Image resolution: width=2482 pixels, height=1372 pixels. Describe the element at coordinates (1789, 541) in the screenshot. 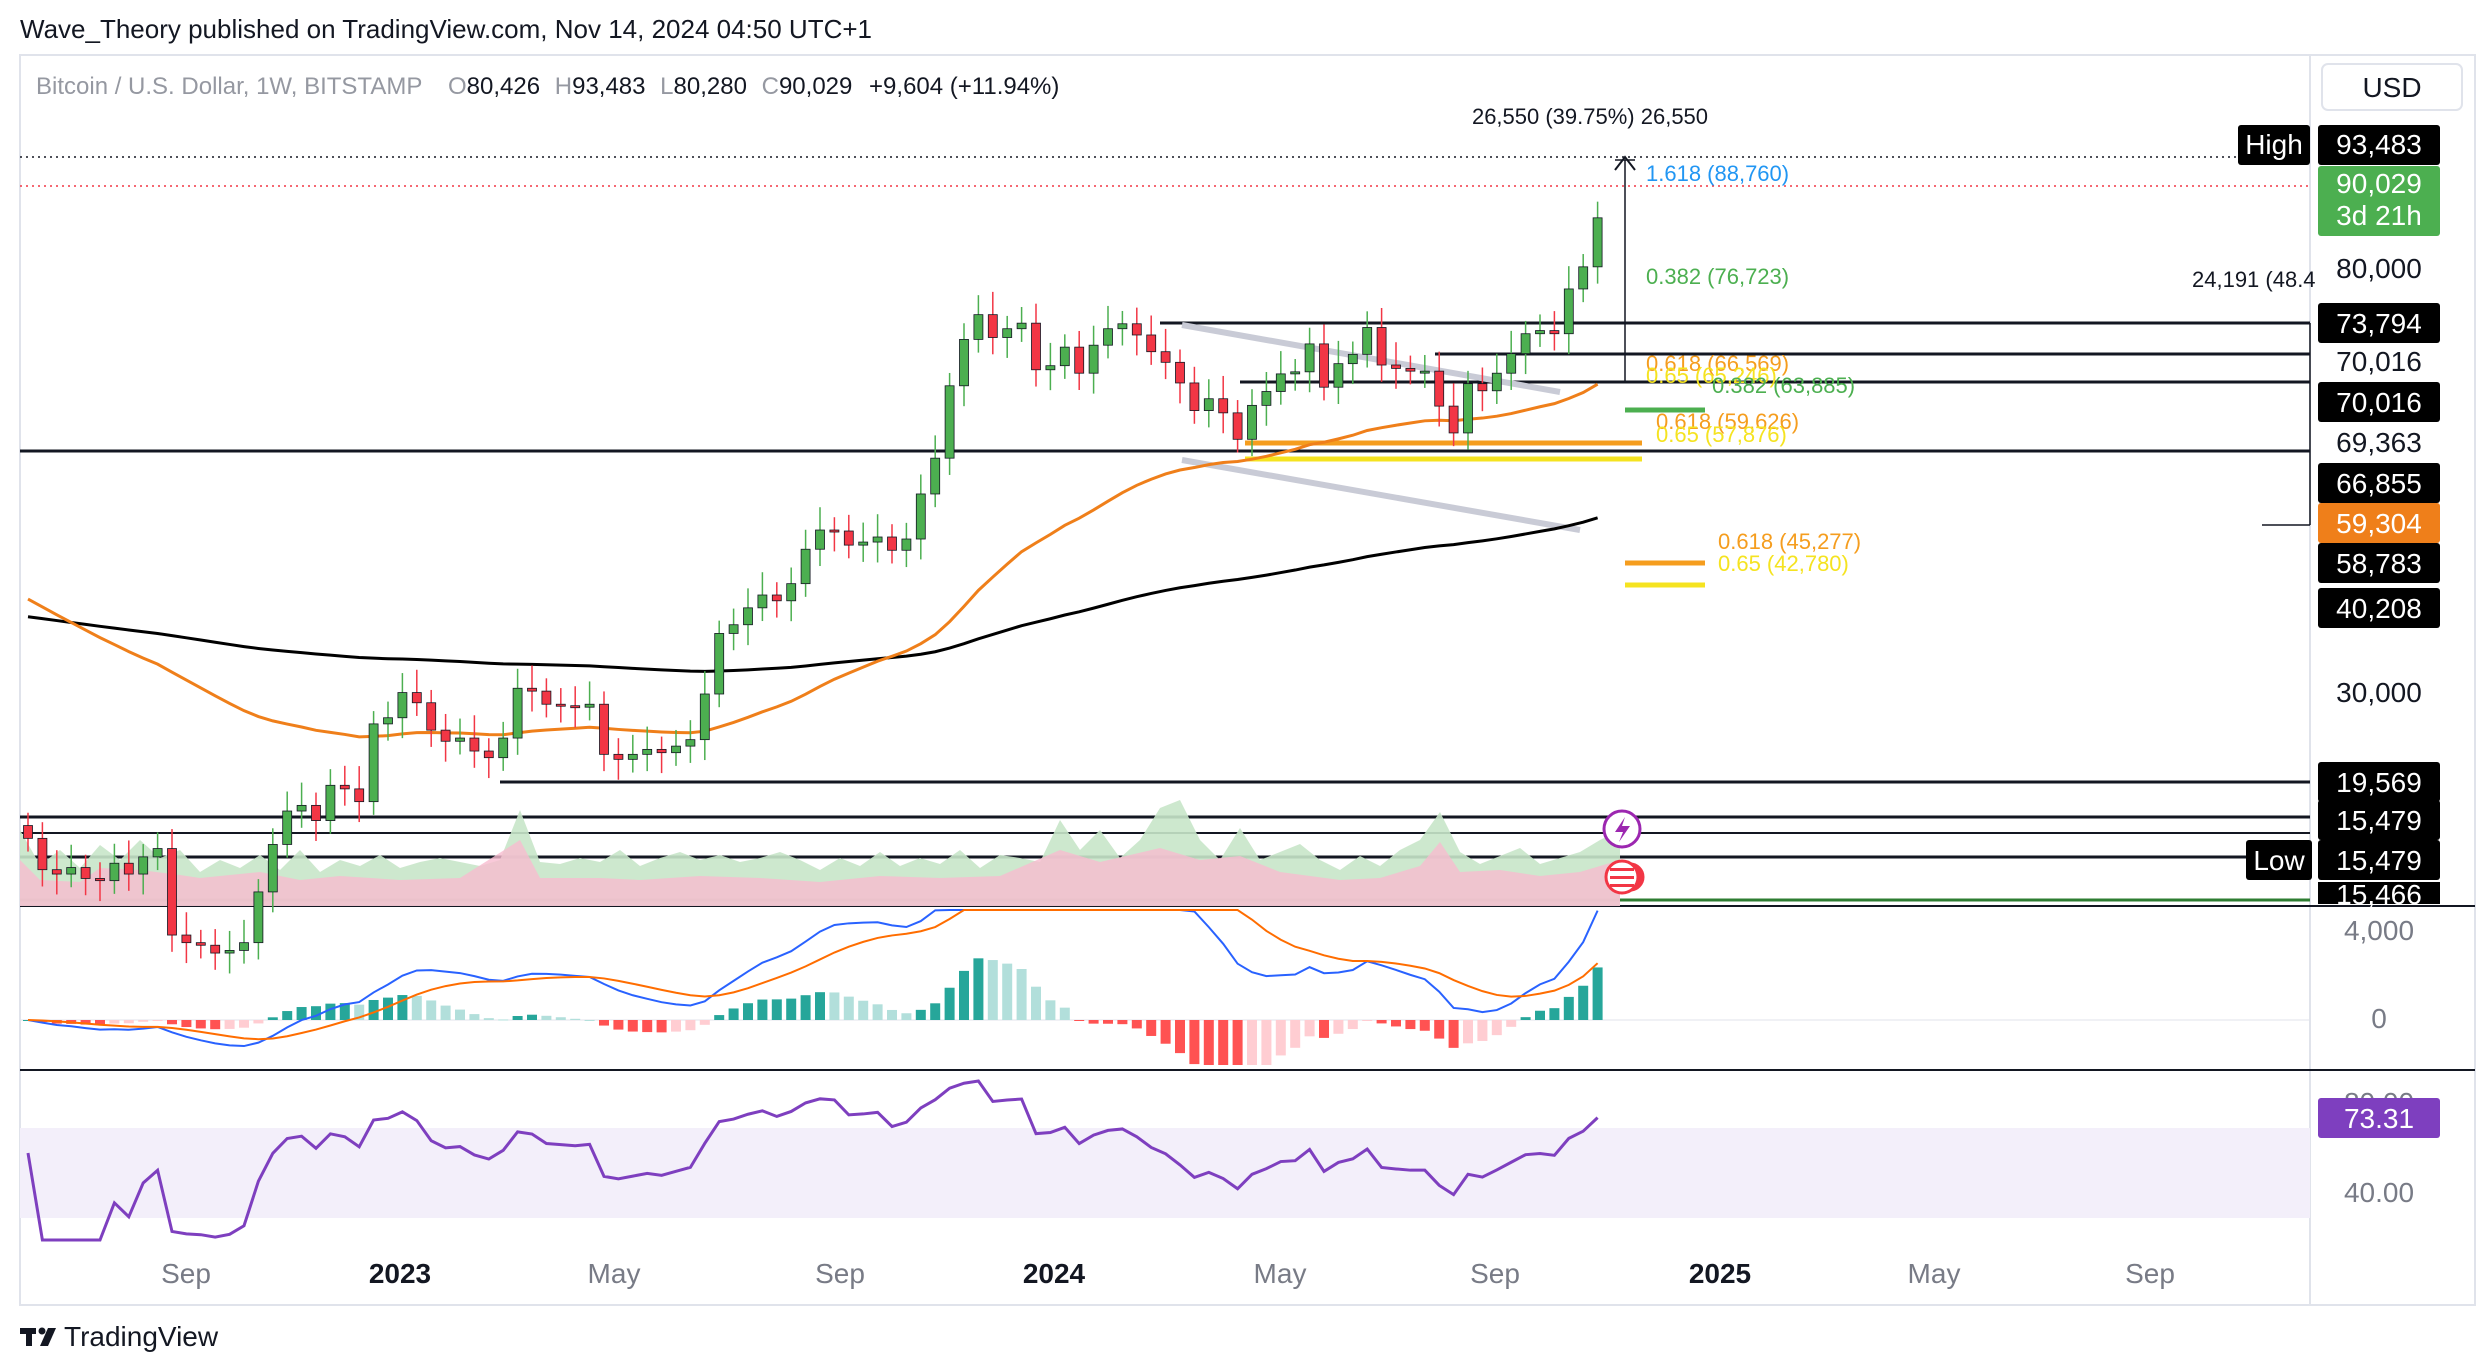

I see `fib-0618-bottom-label: 0.618 (45,277)` at that location.